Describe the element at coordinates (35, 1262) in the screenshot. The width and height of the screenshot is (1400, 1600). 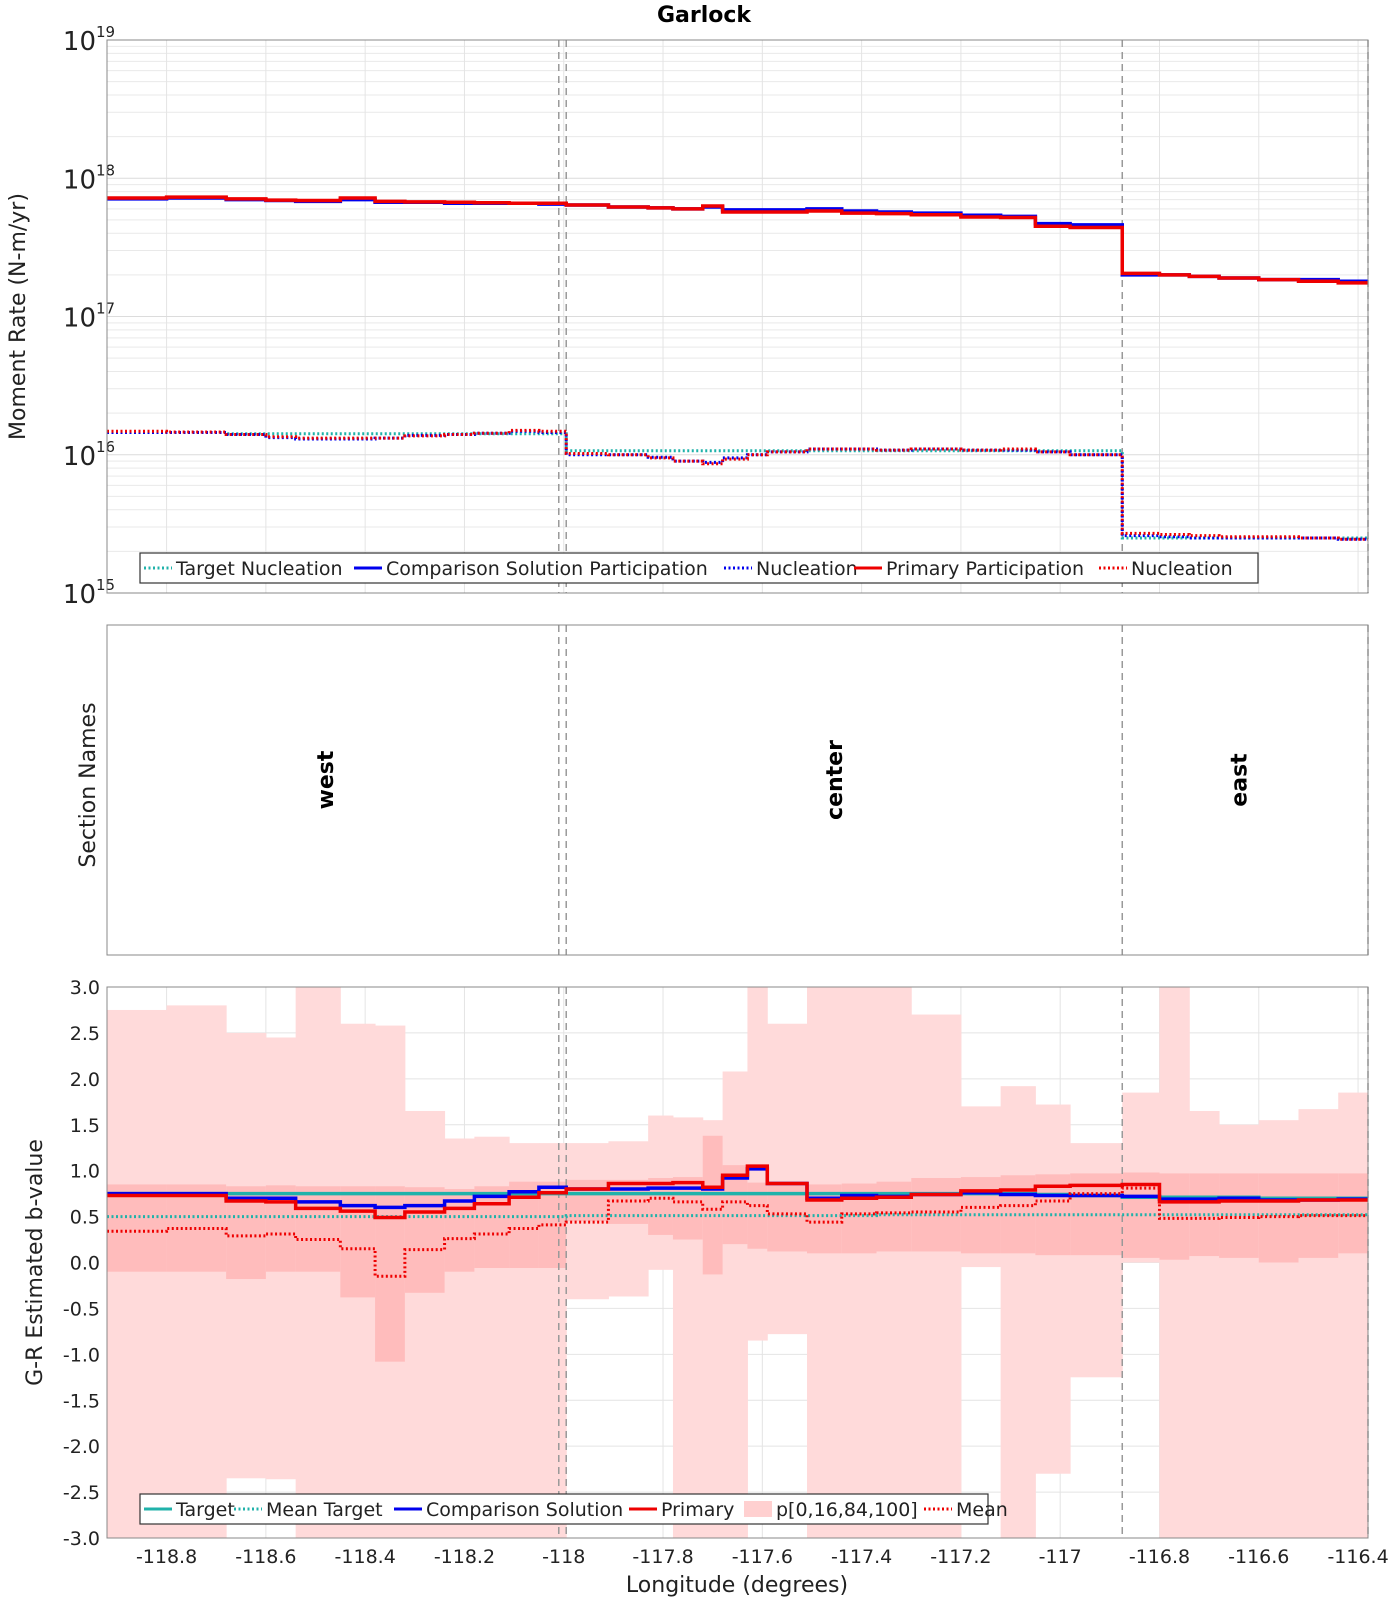
I see `y-axis-label: G-R Estimated b-value` at that location.